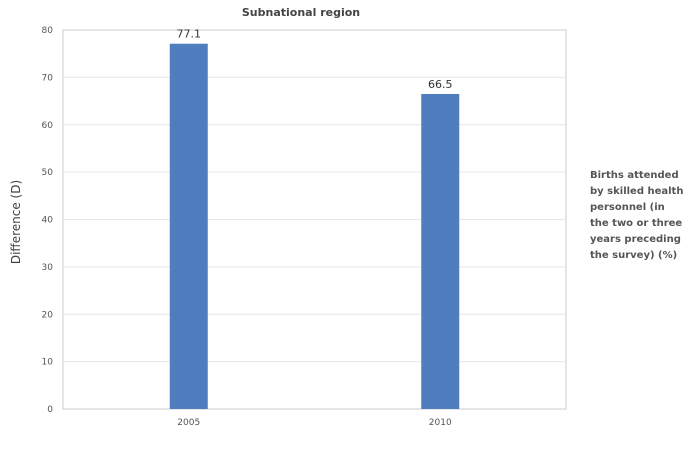  I want to click on y-ticks: 0 10 20 30 40 50 60 70 80, so click(48, 220).